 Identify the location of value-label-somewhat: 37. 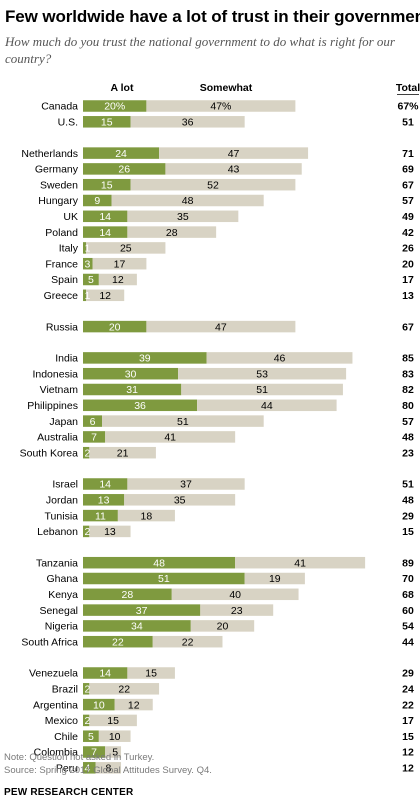
(186, 485).